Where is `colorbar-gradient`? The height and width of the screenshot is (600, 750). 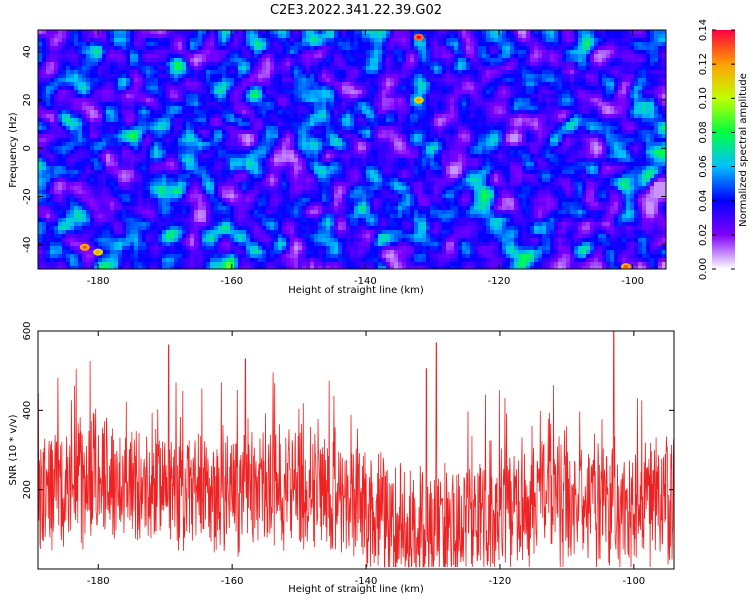 colorbar-gradient is located at coordinates (723, 149).